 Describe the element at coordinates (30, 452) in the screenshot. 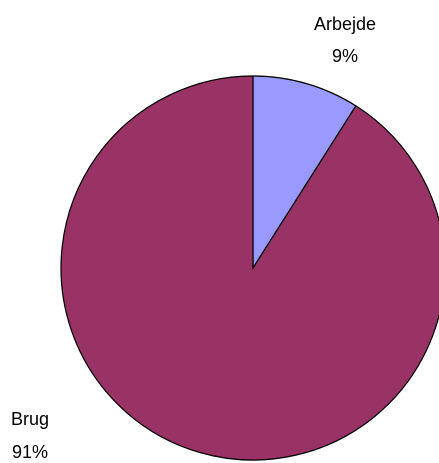

I see `slice-value-brug: 91%` at that location.